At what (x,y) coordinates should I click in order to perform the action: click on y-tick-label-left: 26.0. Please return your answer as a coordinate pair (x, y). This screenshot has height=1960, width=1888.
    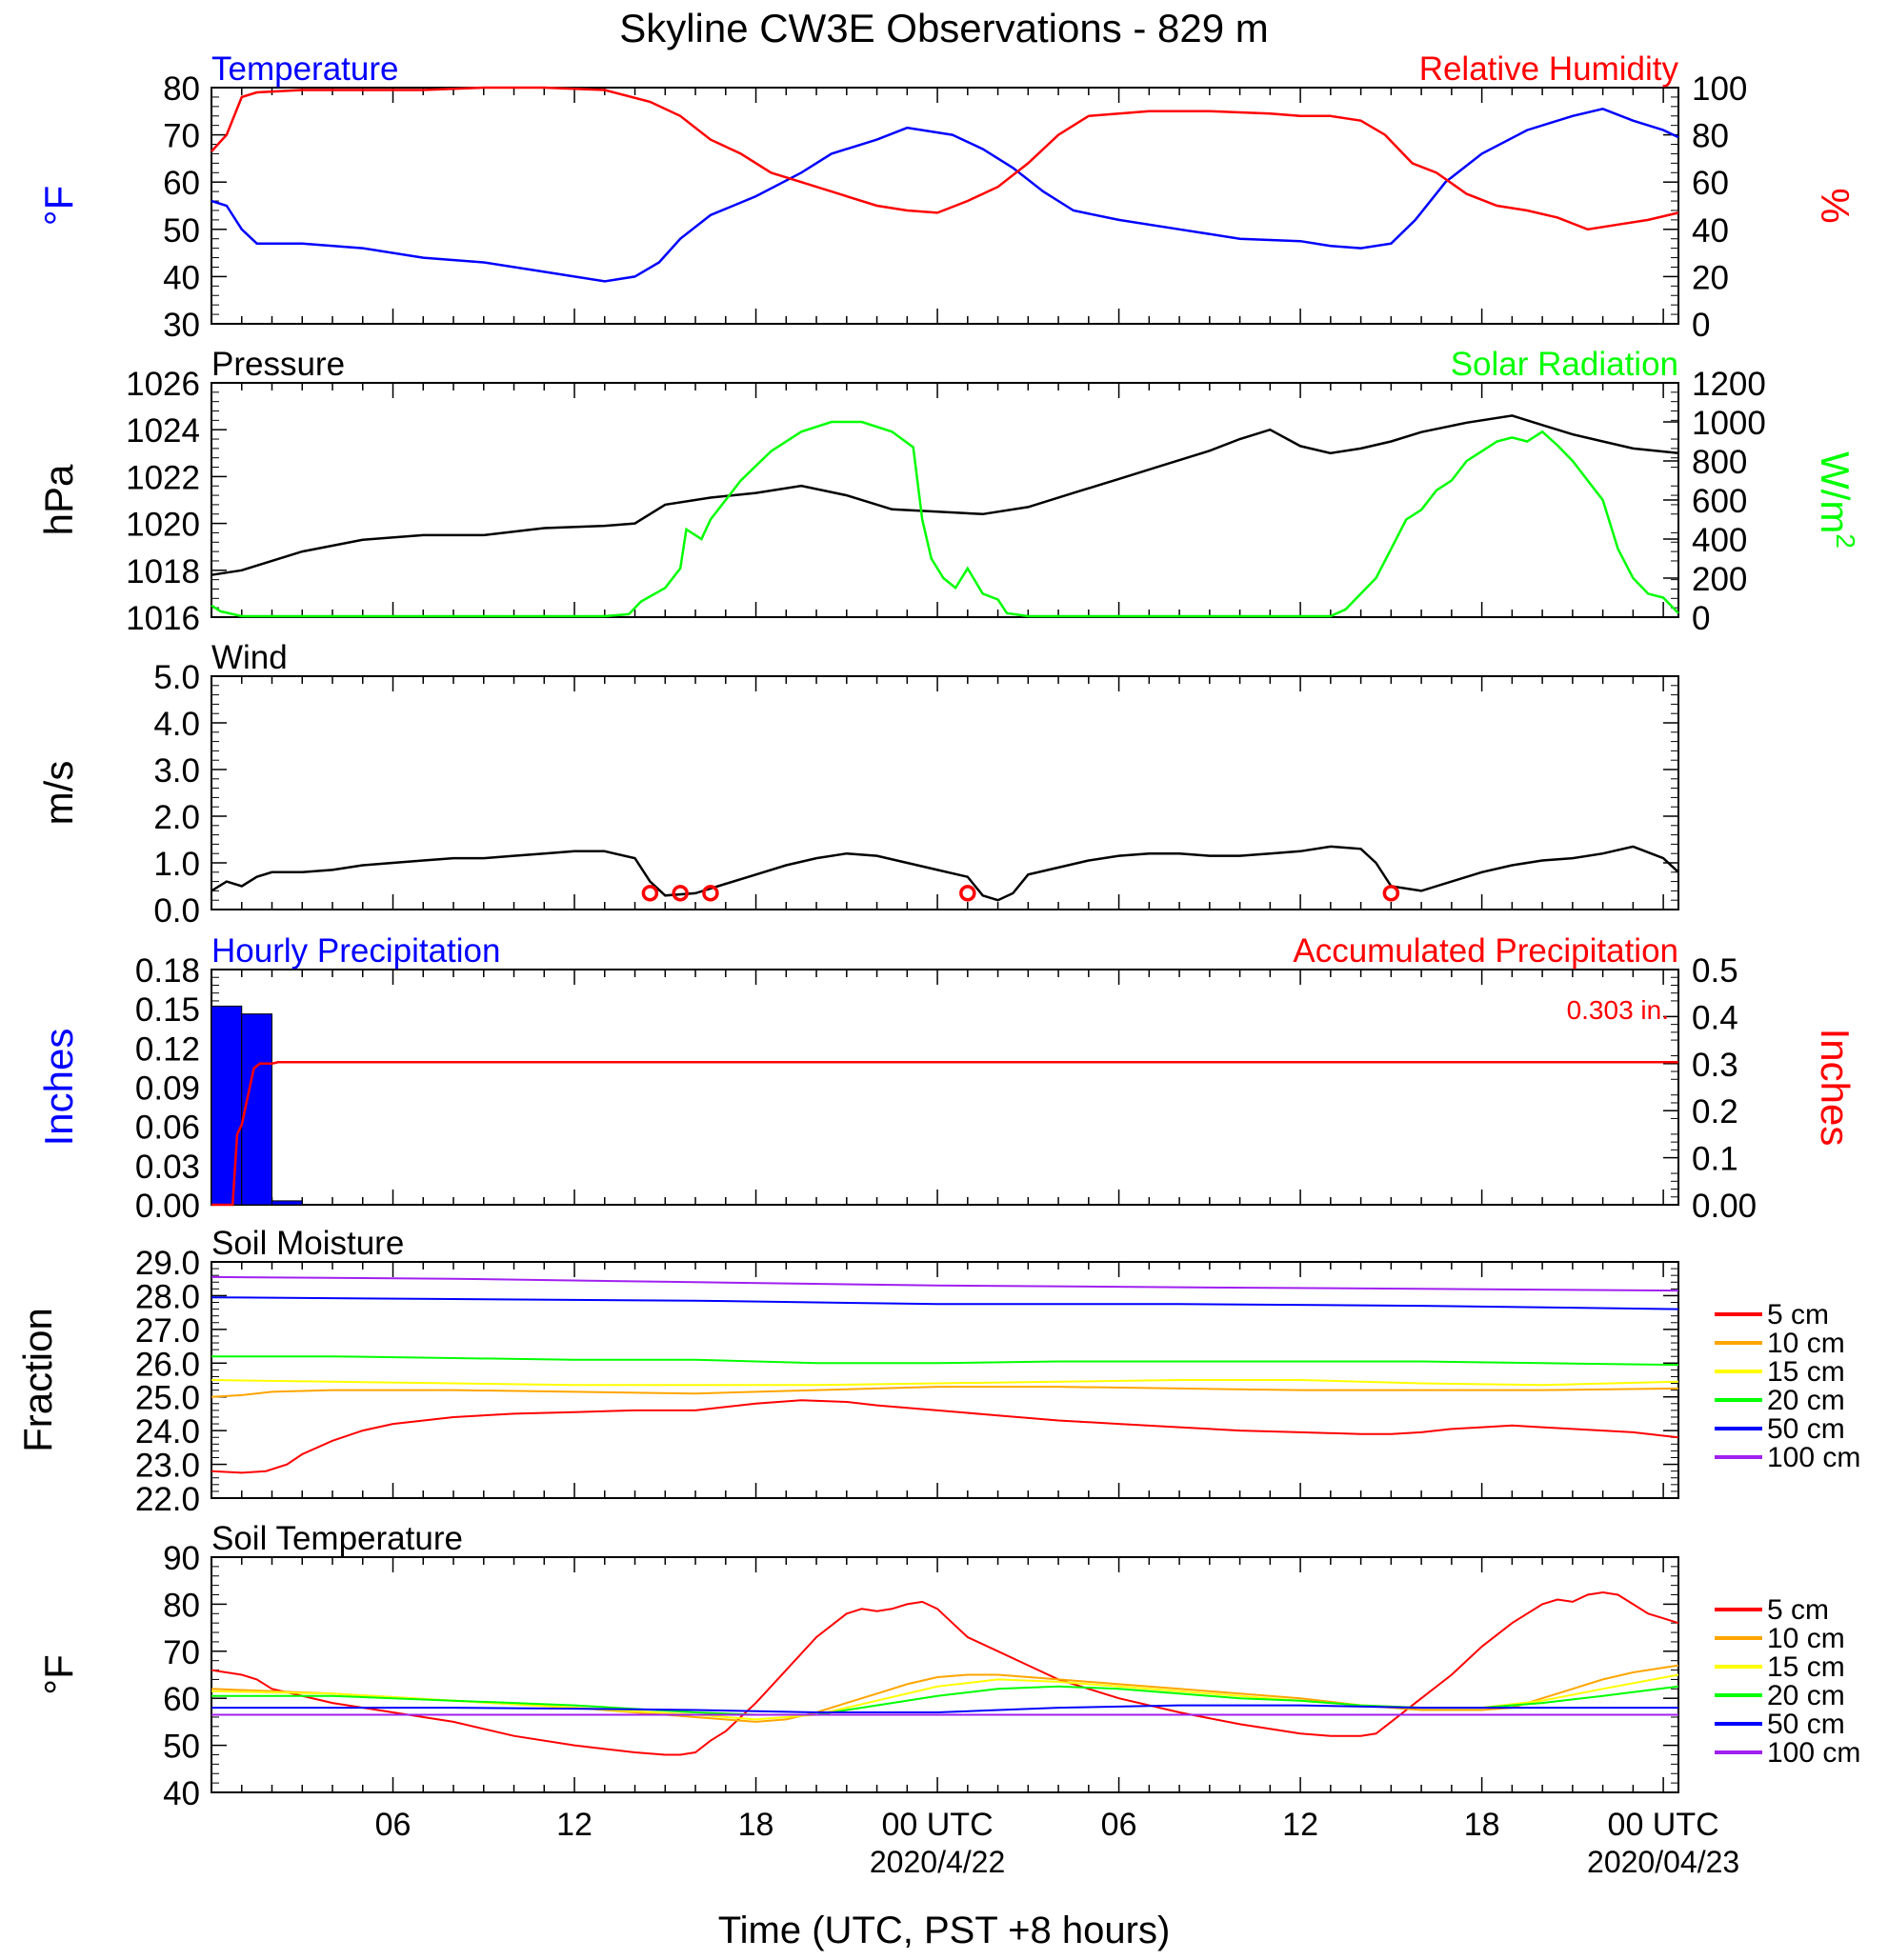
    Looking at the image, I should click on (167, 1364).